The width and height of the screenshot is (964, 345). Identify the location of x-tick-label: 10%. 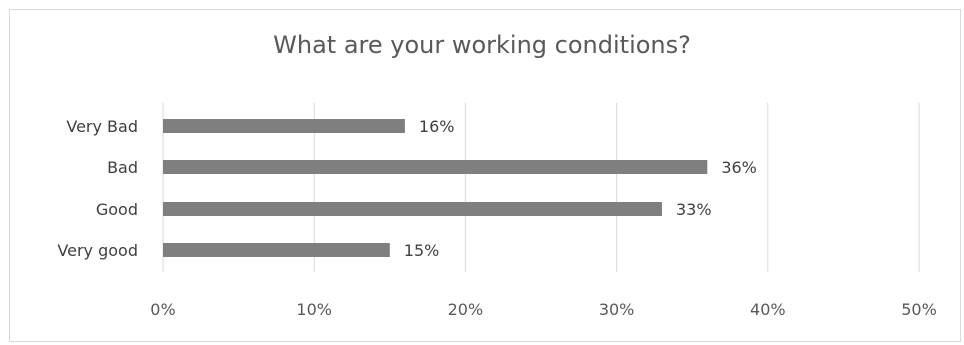
(314, 309).